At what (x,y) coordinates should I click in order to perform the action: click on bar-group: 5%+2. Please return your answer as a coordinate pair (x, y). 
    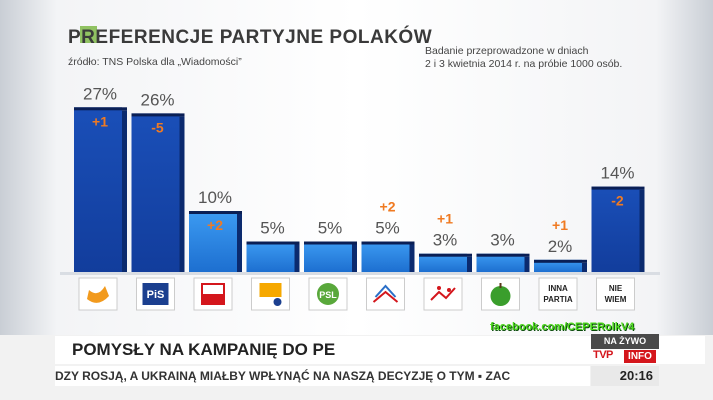
    Looking at the image, I should click on (388, 255).